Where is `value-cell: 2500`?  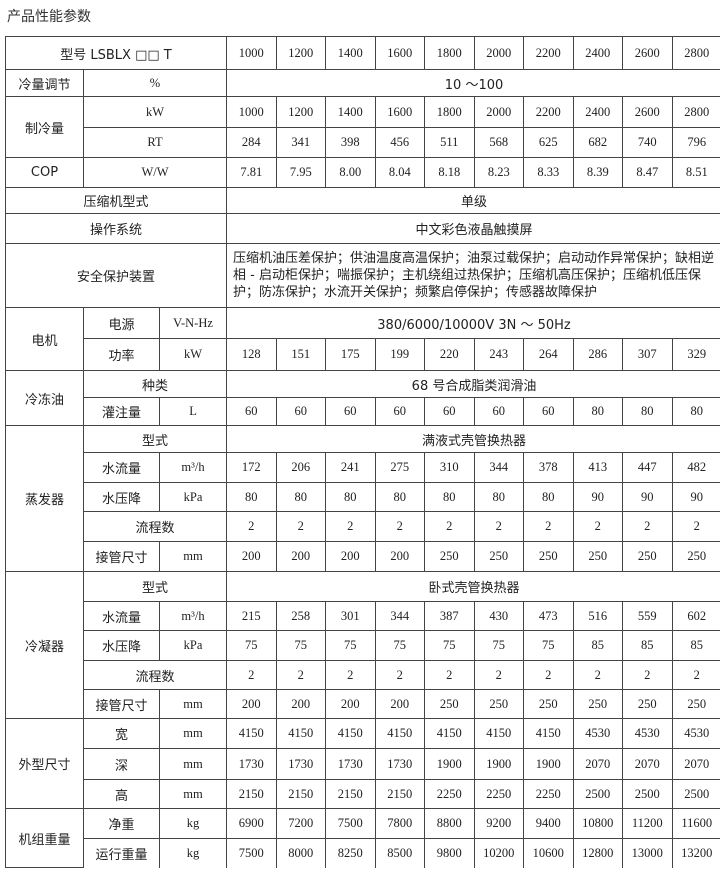
value-cell: 2500 is located at coordinates (647, 794).